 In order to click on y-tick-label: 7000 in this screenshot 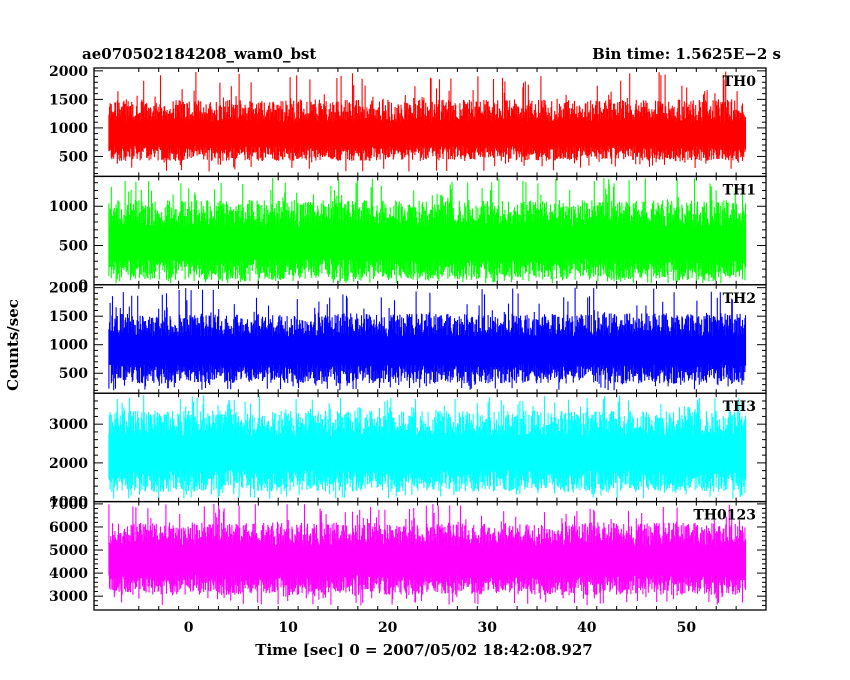, I will do `click(68, 505)`.